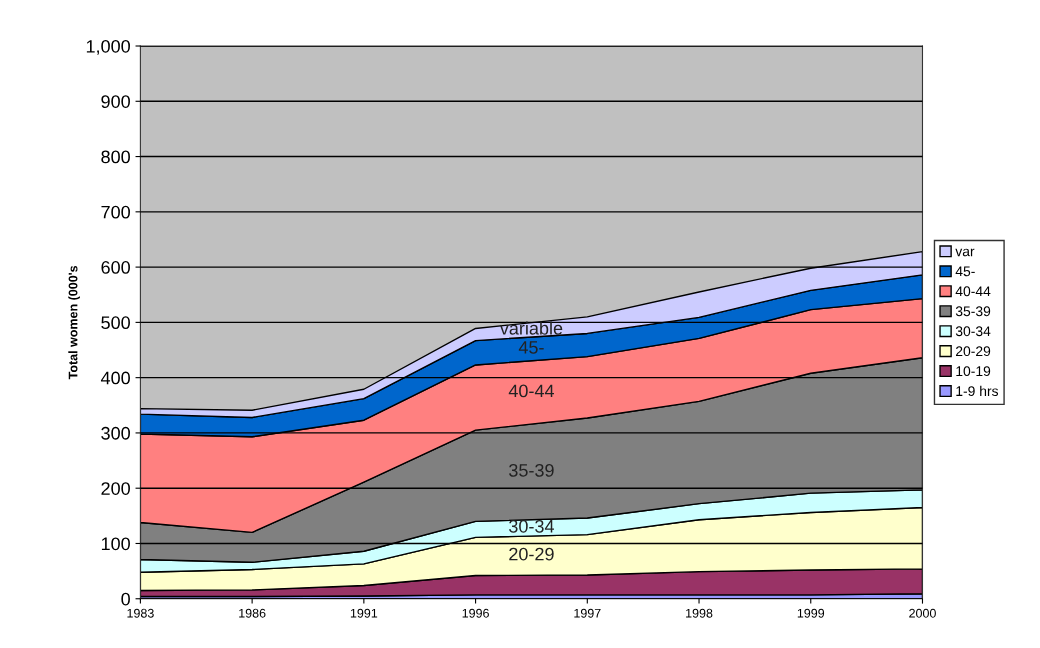 The width and height of the screenshot is (1040, 648). What do you see at coordinates (531, 328) in the screenshot?
I see `annotation: variable` at bounding box center [531, 328].